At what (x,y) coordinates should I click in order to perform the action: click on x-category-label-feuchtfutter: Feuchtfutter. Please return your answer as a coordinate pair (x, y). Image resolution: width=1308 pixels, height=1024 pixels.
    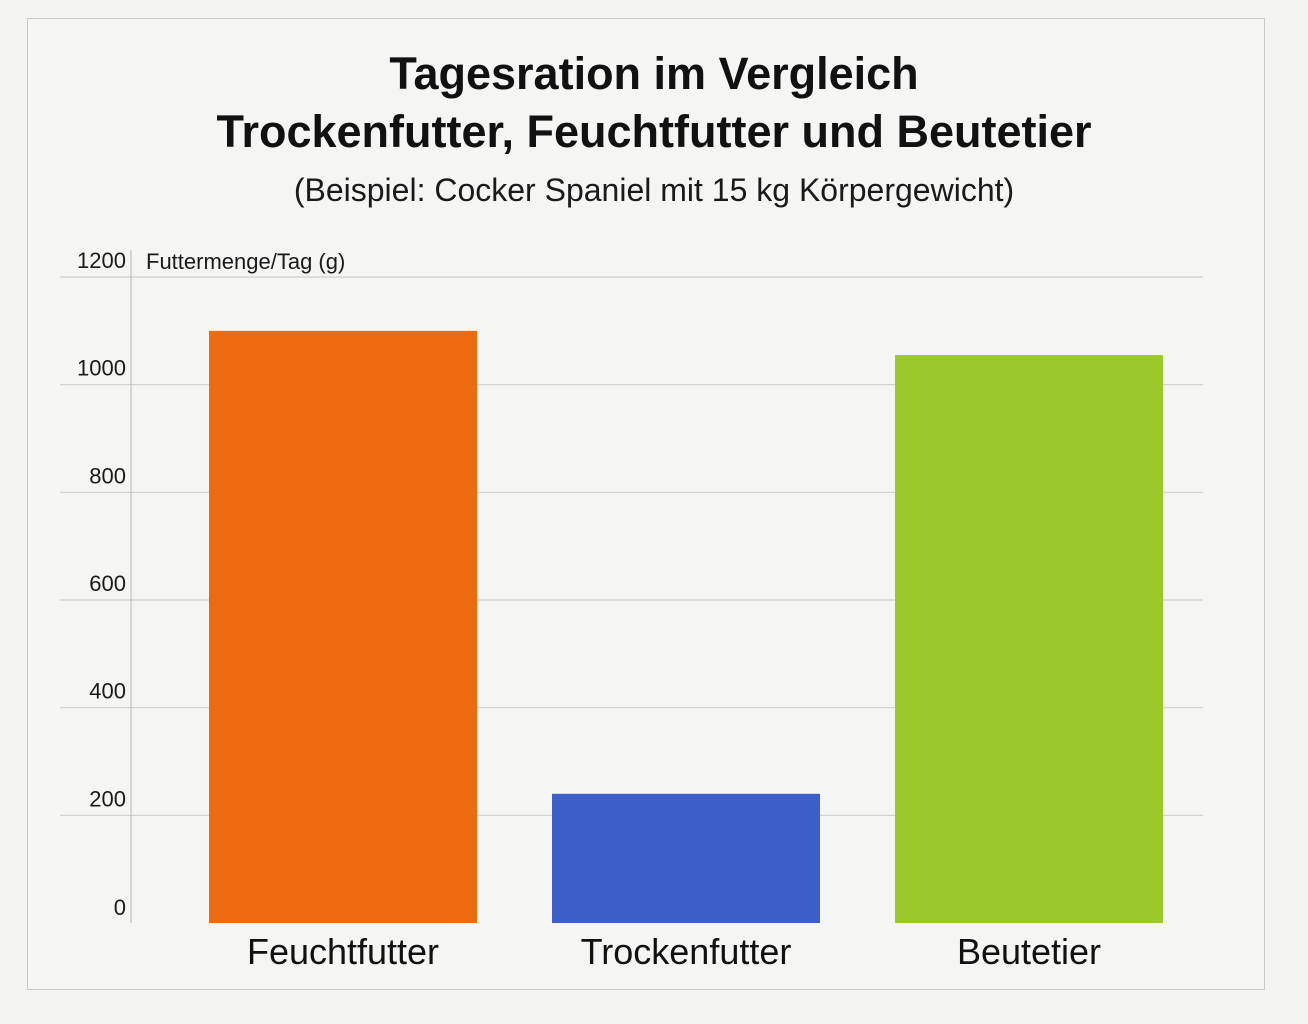
    Looking at the image, I should click on (343, 951).